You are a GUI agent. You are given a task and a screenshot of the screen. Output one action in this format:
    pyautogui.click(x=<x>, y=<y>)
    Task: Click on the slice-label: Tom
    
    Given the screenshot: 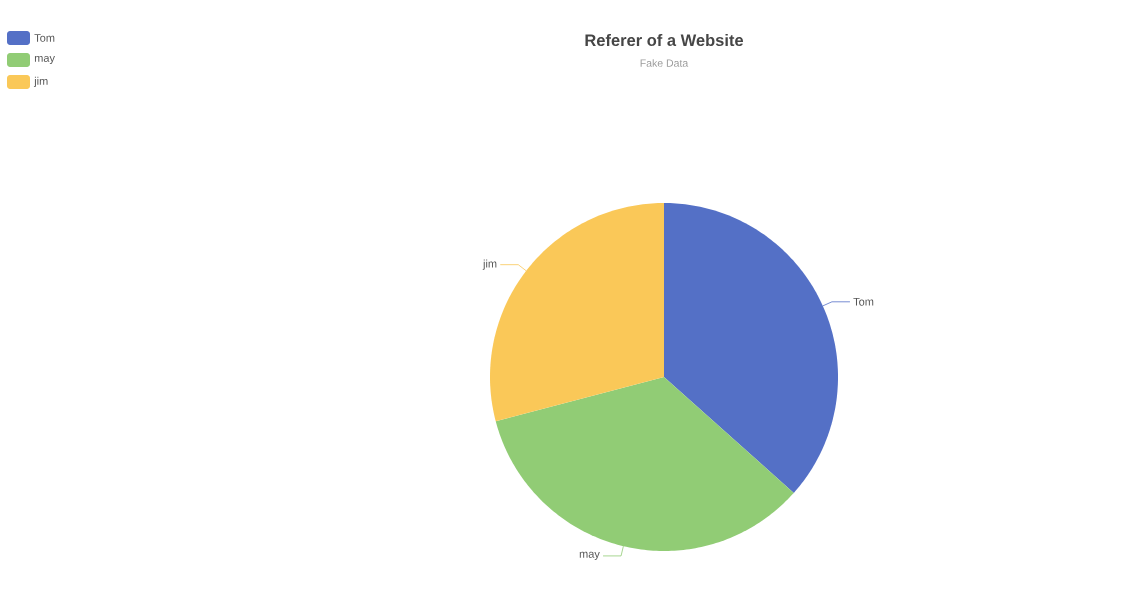 What is the action you would take?
    pyautogui.click(x=863, y=301)
    